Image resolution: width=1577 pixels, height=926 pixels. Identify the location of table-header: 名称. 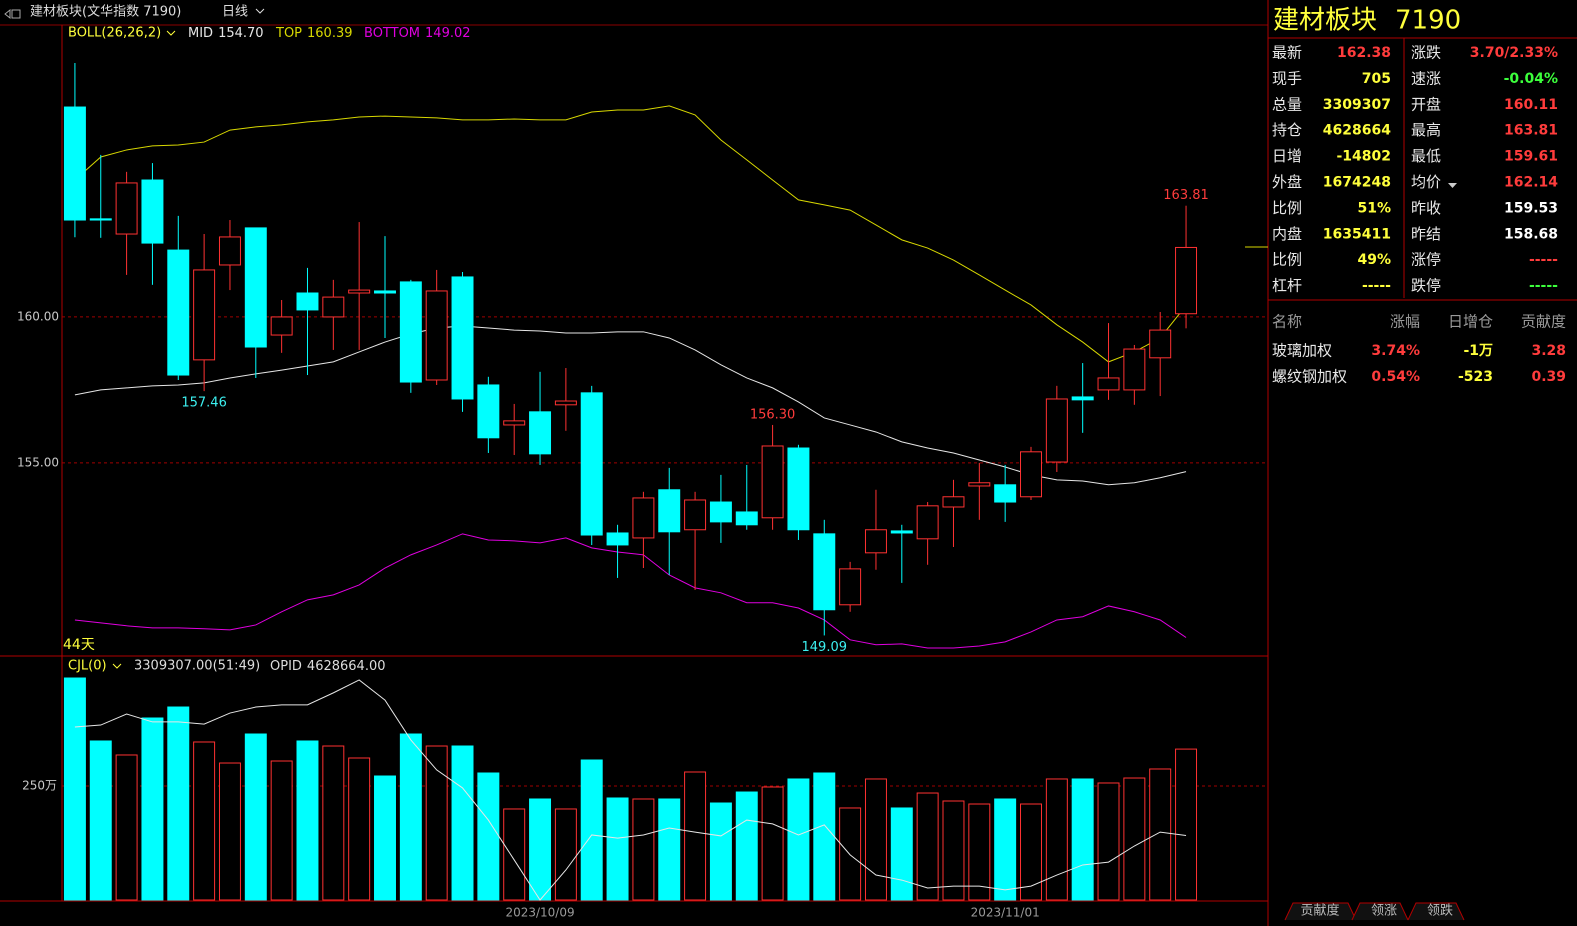
(1287, 322).